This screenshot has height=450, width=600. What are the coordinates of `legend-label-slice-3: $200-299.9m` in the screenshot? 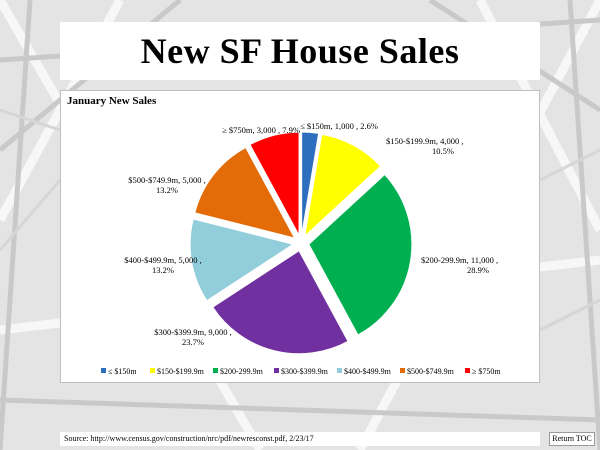 It's located at (242, 371).